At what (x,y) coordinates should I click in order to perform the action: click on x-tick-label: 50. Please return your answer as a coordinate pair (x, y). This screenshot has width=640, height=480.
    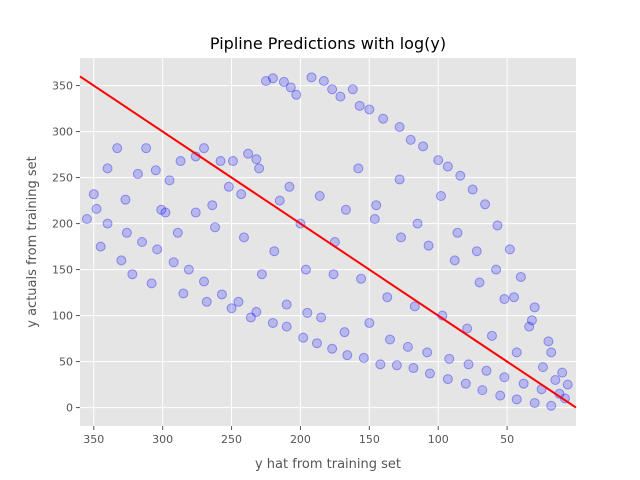
    Looking at the image, I should click on (507, 439).